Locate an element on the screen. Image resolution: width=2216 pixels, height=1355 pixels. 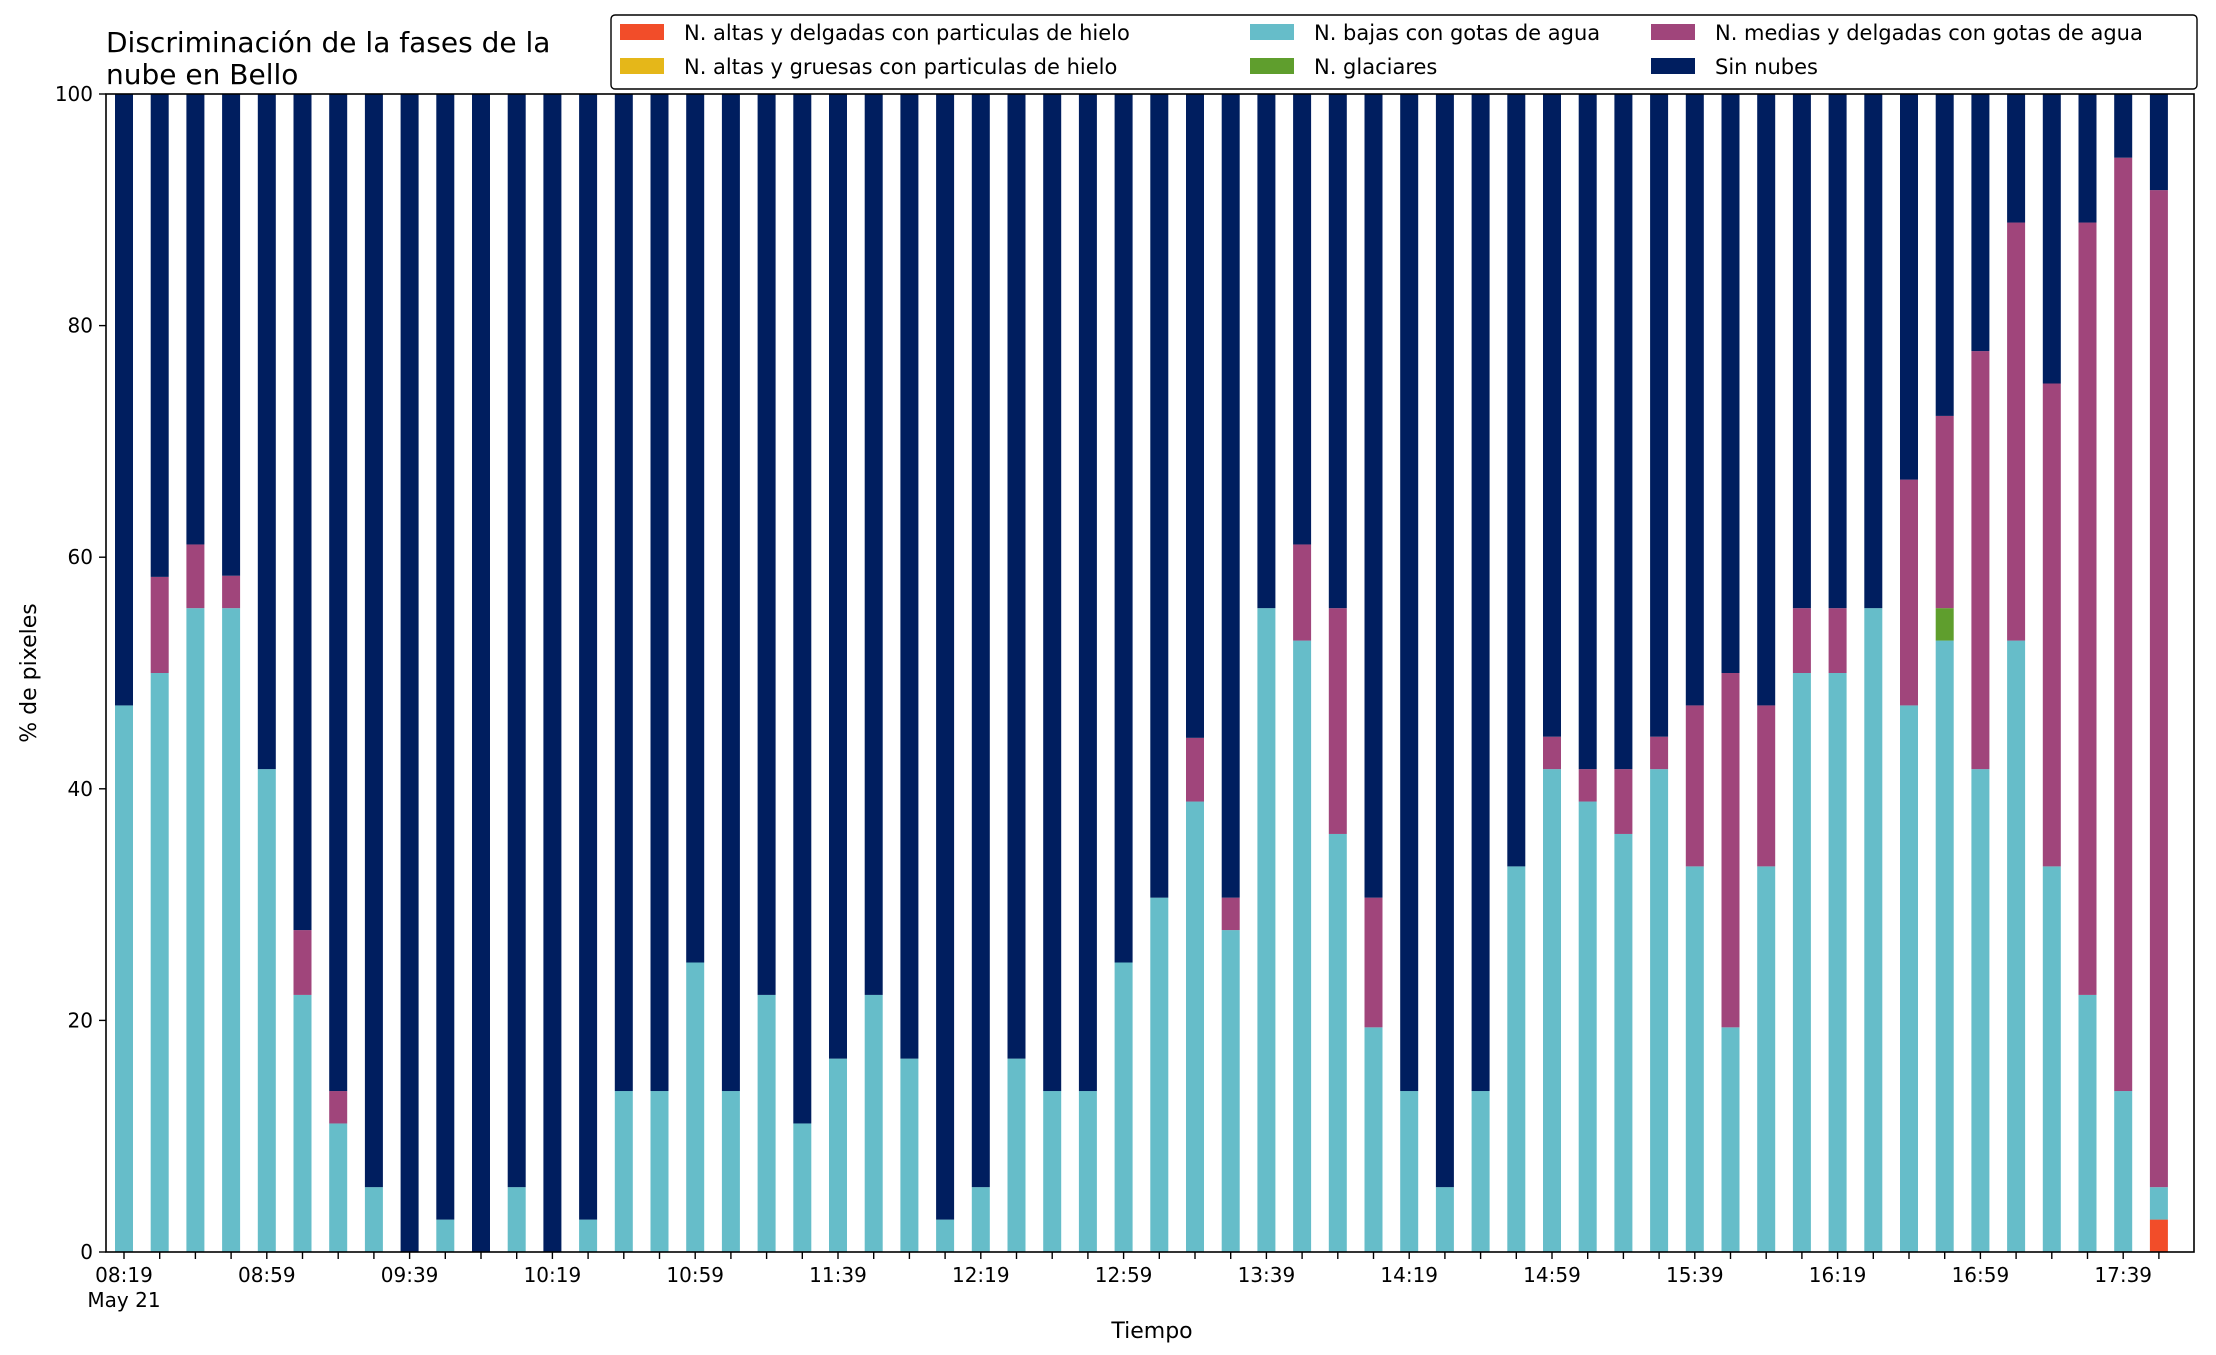
x-tick-label: 16:19 is located at coordinates (1838, 1275).